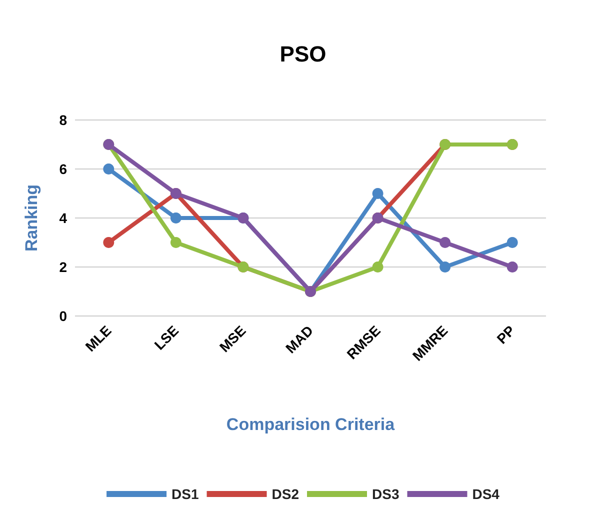 This screenshot has height=528, width=606. I want to click on x-tick-label: PP, so click(506, 334).